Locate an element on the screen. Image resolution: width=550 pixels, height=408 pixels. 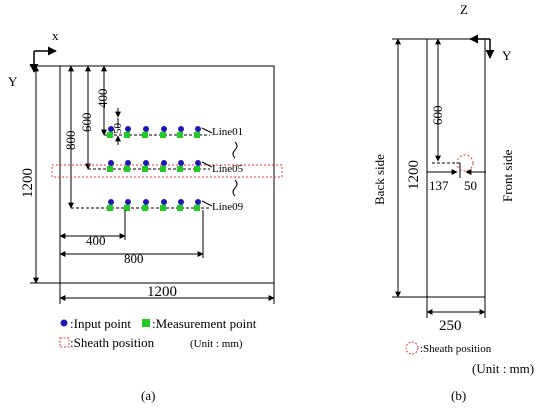
side-dimensions is located at coordinates (439, 178).